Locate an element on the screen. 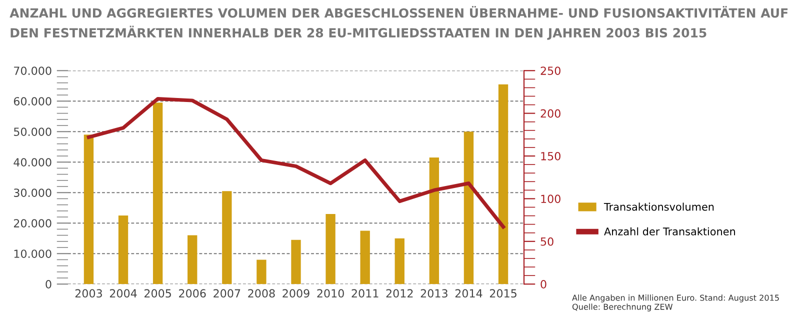  x-tick-label: 2011 is located at coordinates (365, 293).